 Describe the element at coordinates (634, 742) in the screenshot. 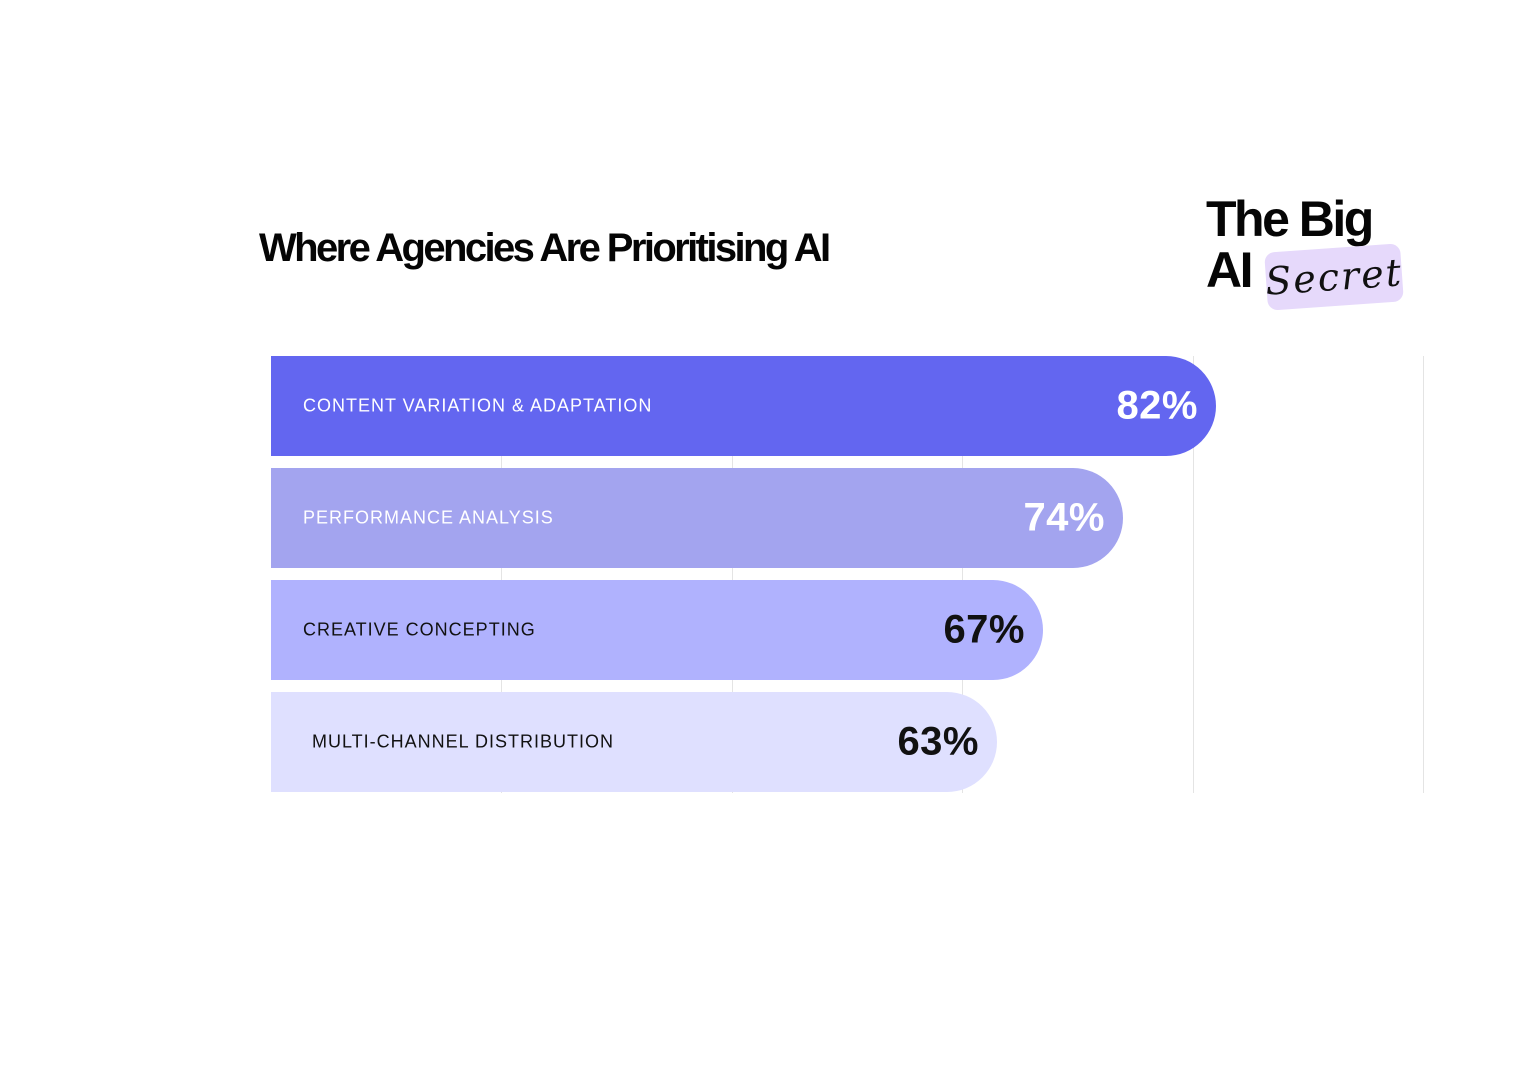

I see `bar-4: MULTI-CHANNEL DISTRIBUTION 63%` at that location.